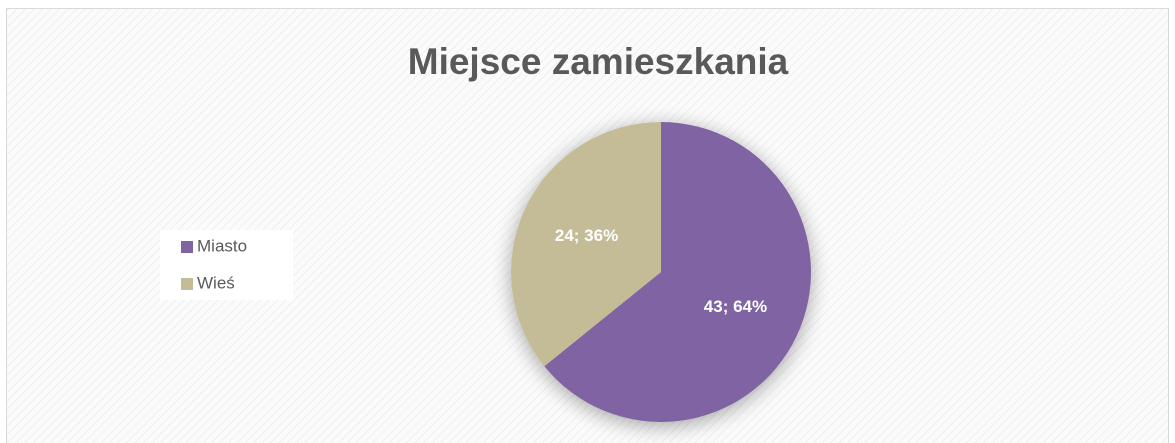  What do you see at coordinates (598, 61) in the screenshot?
I see `chart-title: Miejsce zamieszkania` at bounding box center [598, 61].